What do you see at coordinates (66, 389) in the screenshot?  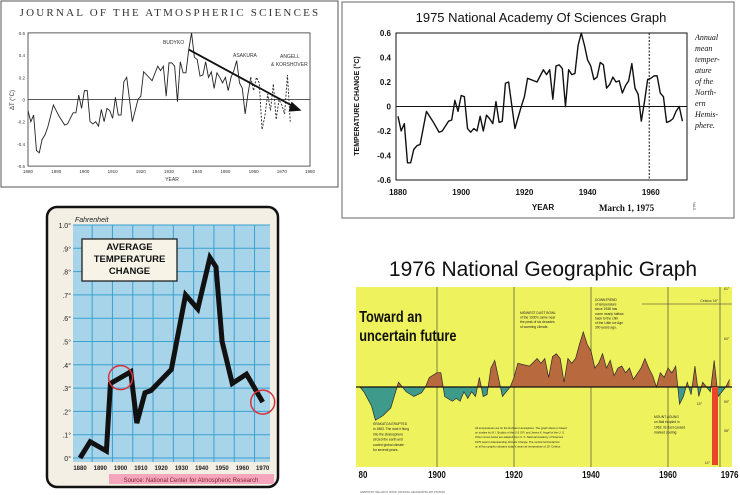 I see `y-tick-label: .3°` at bounding box center [66, 389].